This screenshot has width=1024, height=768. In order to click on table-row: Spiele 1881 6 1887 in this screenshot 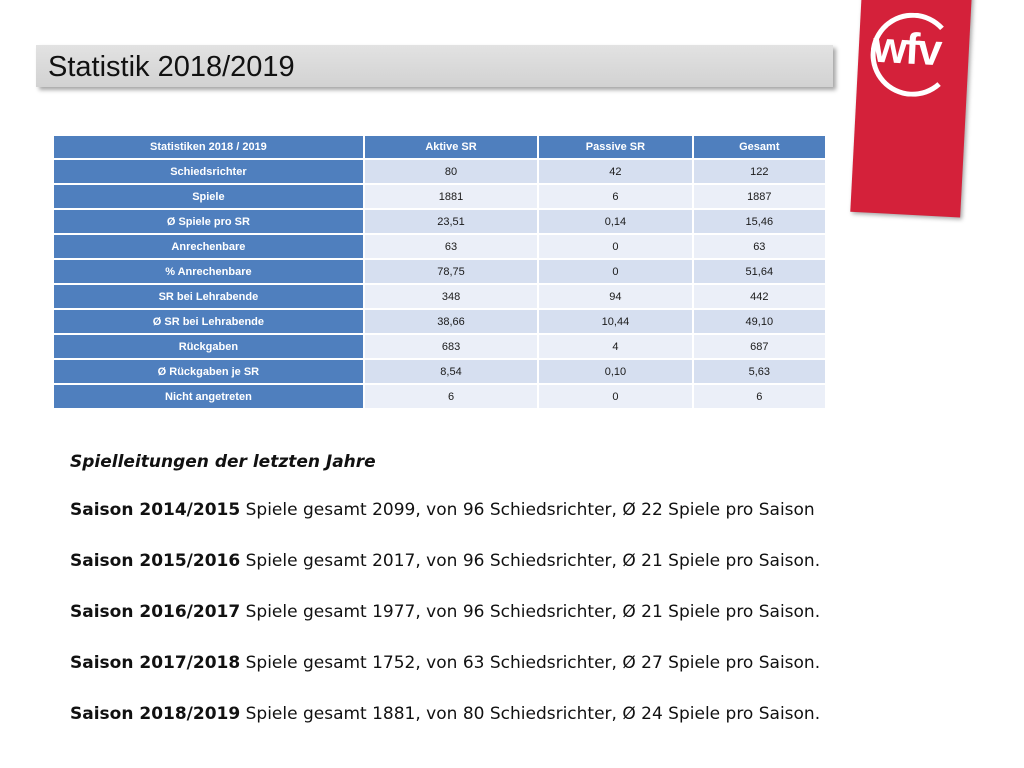, I will do `click(439, 196)`.